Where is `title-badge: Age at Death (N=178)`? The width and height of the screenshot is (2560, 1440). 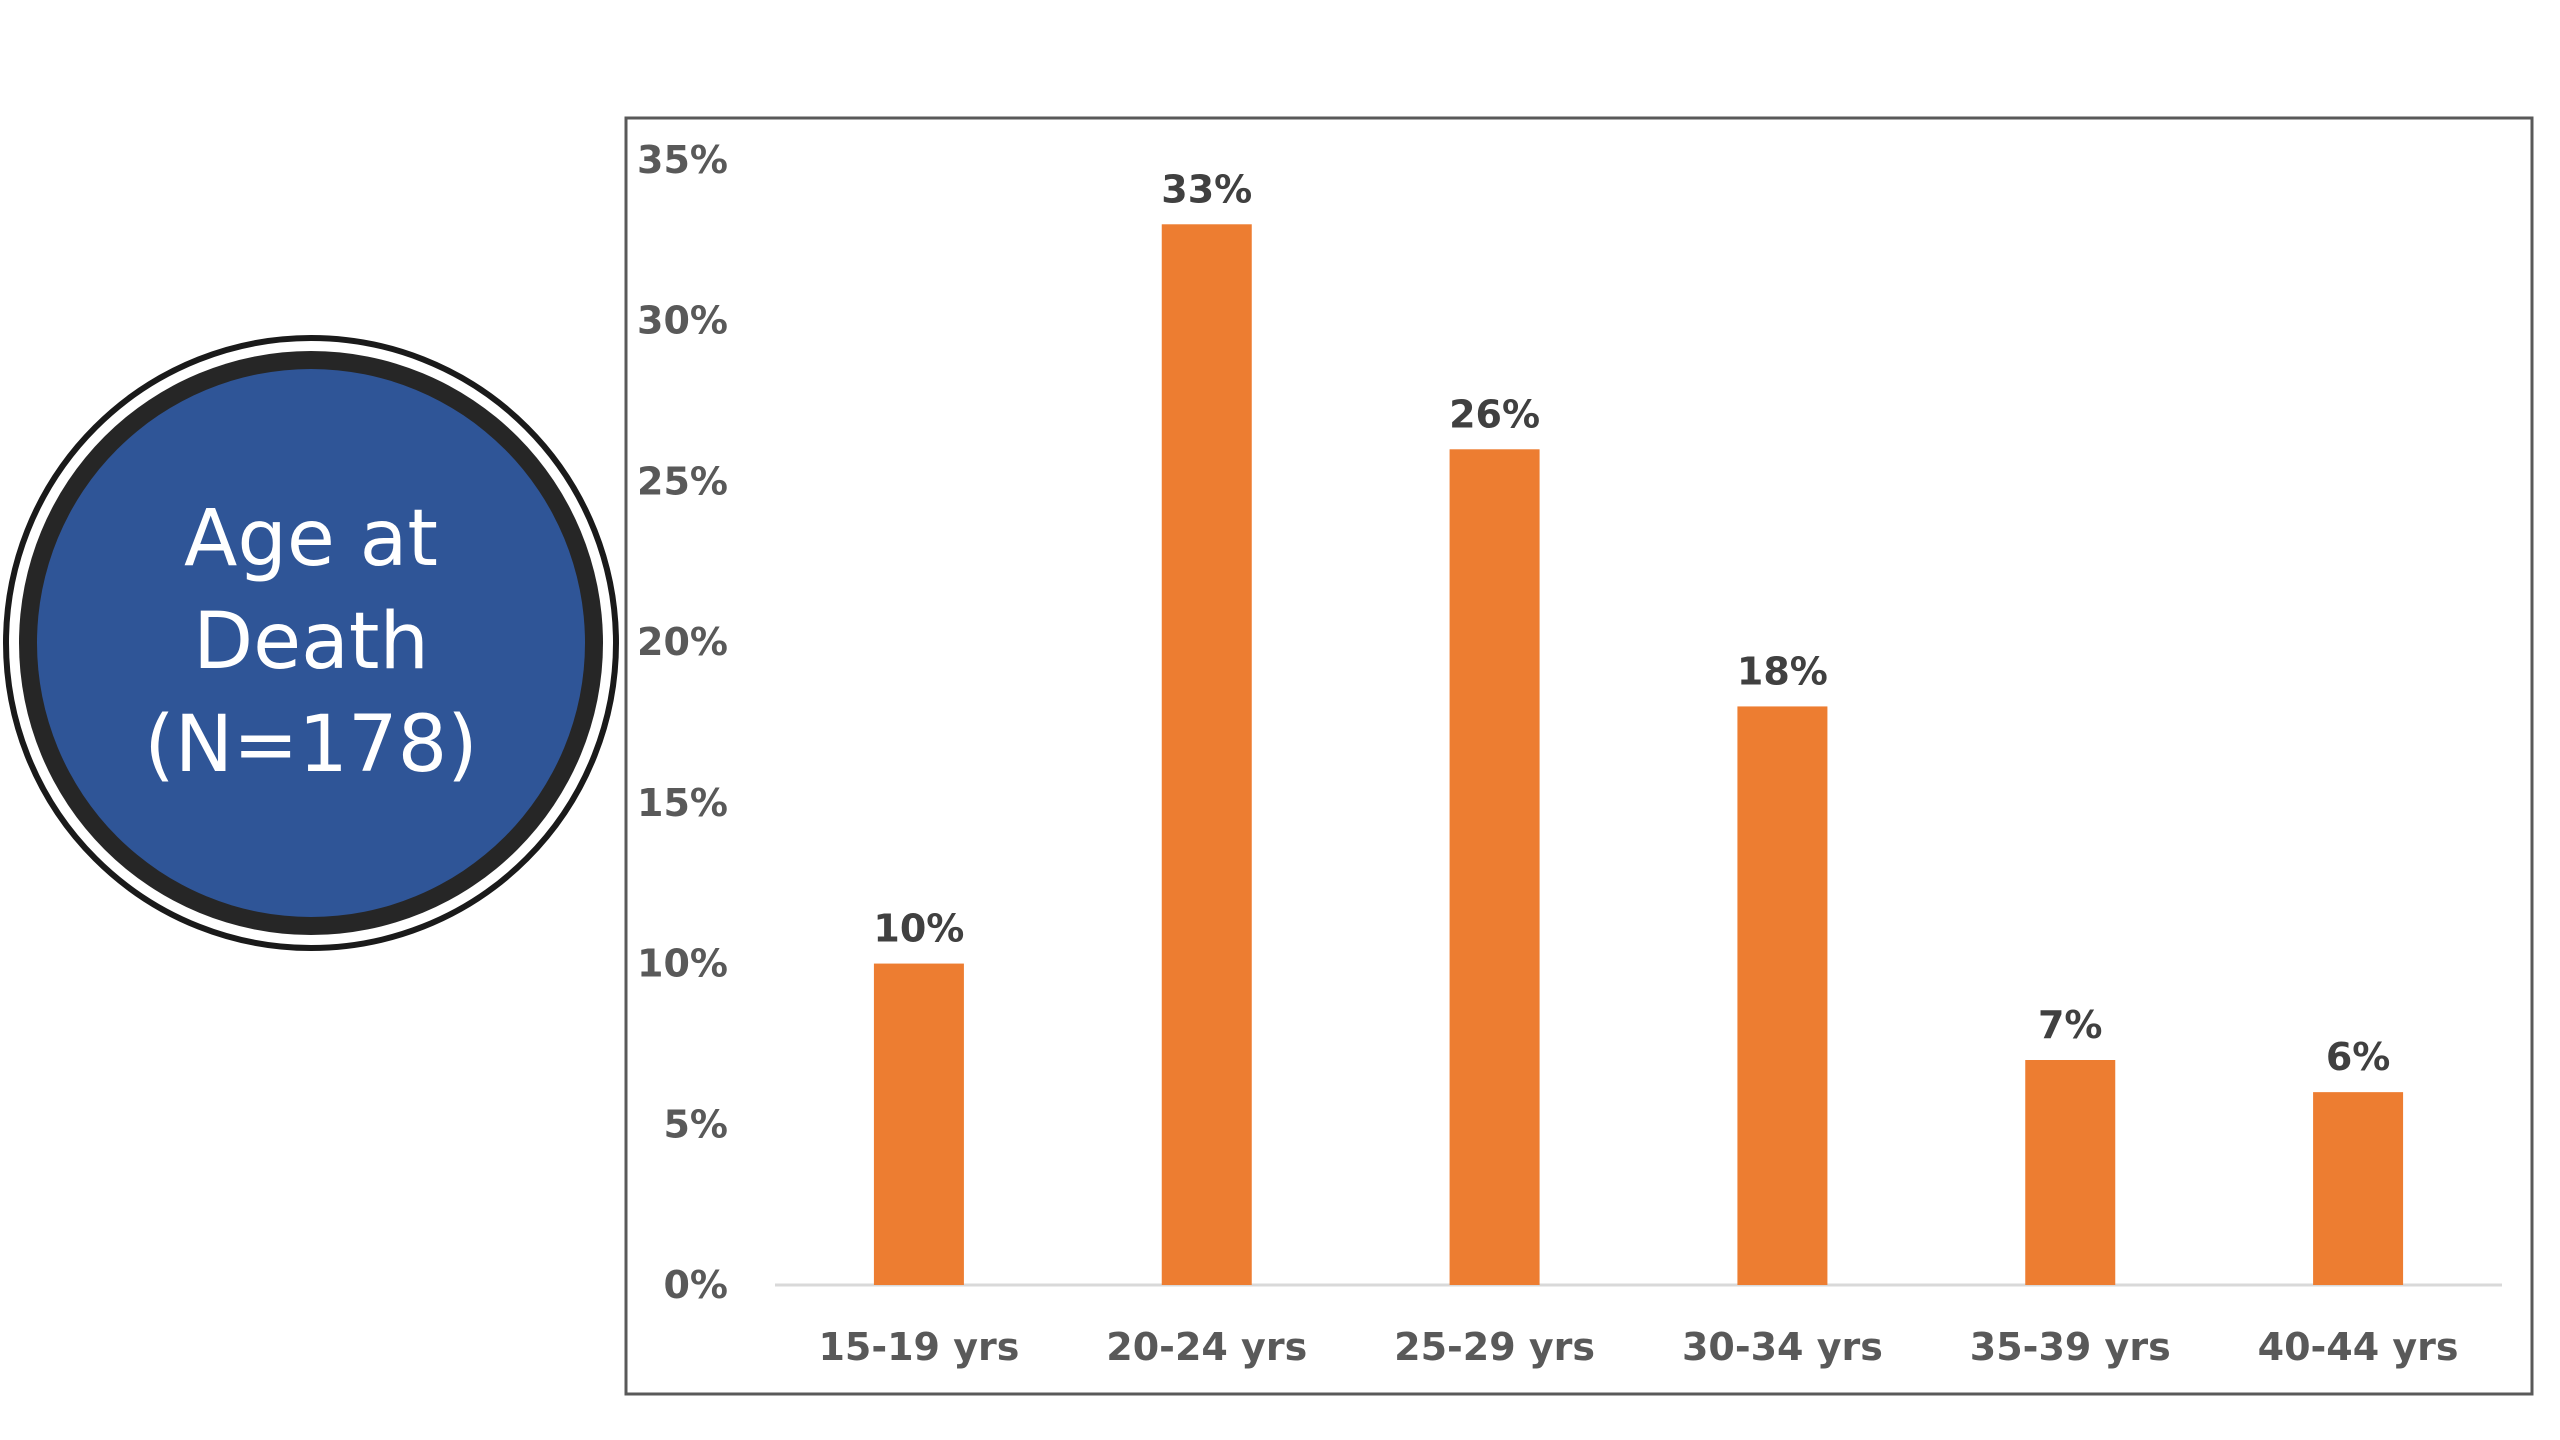
title-badge: Age at Death (N=178) is located at coordinates (311, 643).